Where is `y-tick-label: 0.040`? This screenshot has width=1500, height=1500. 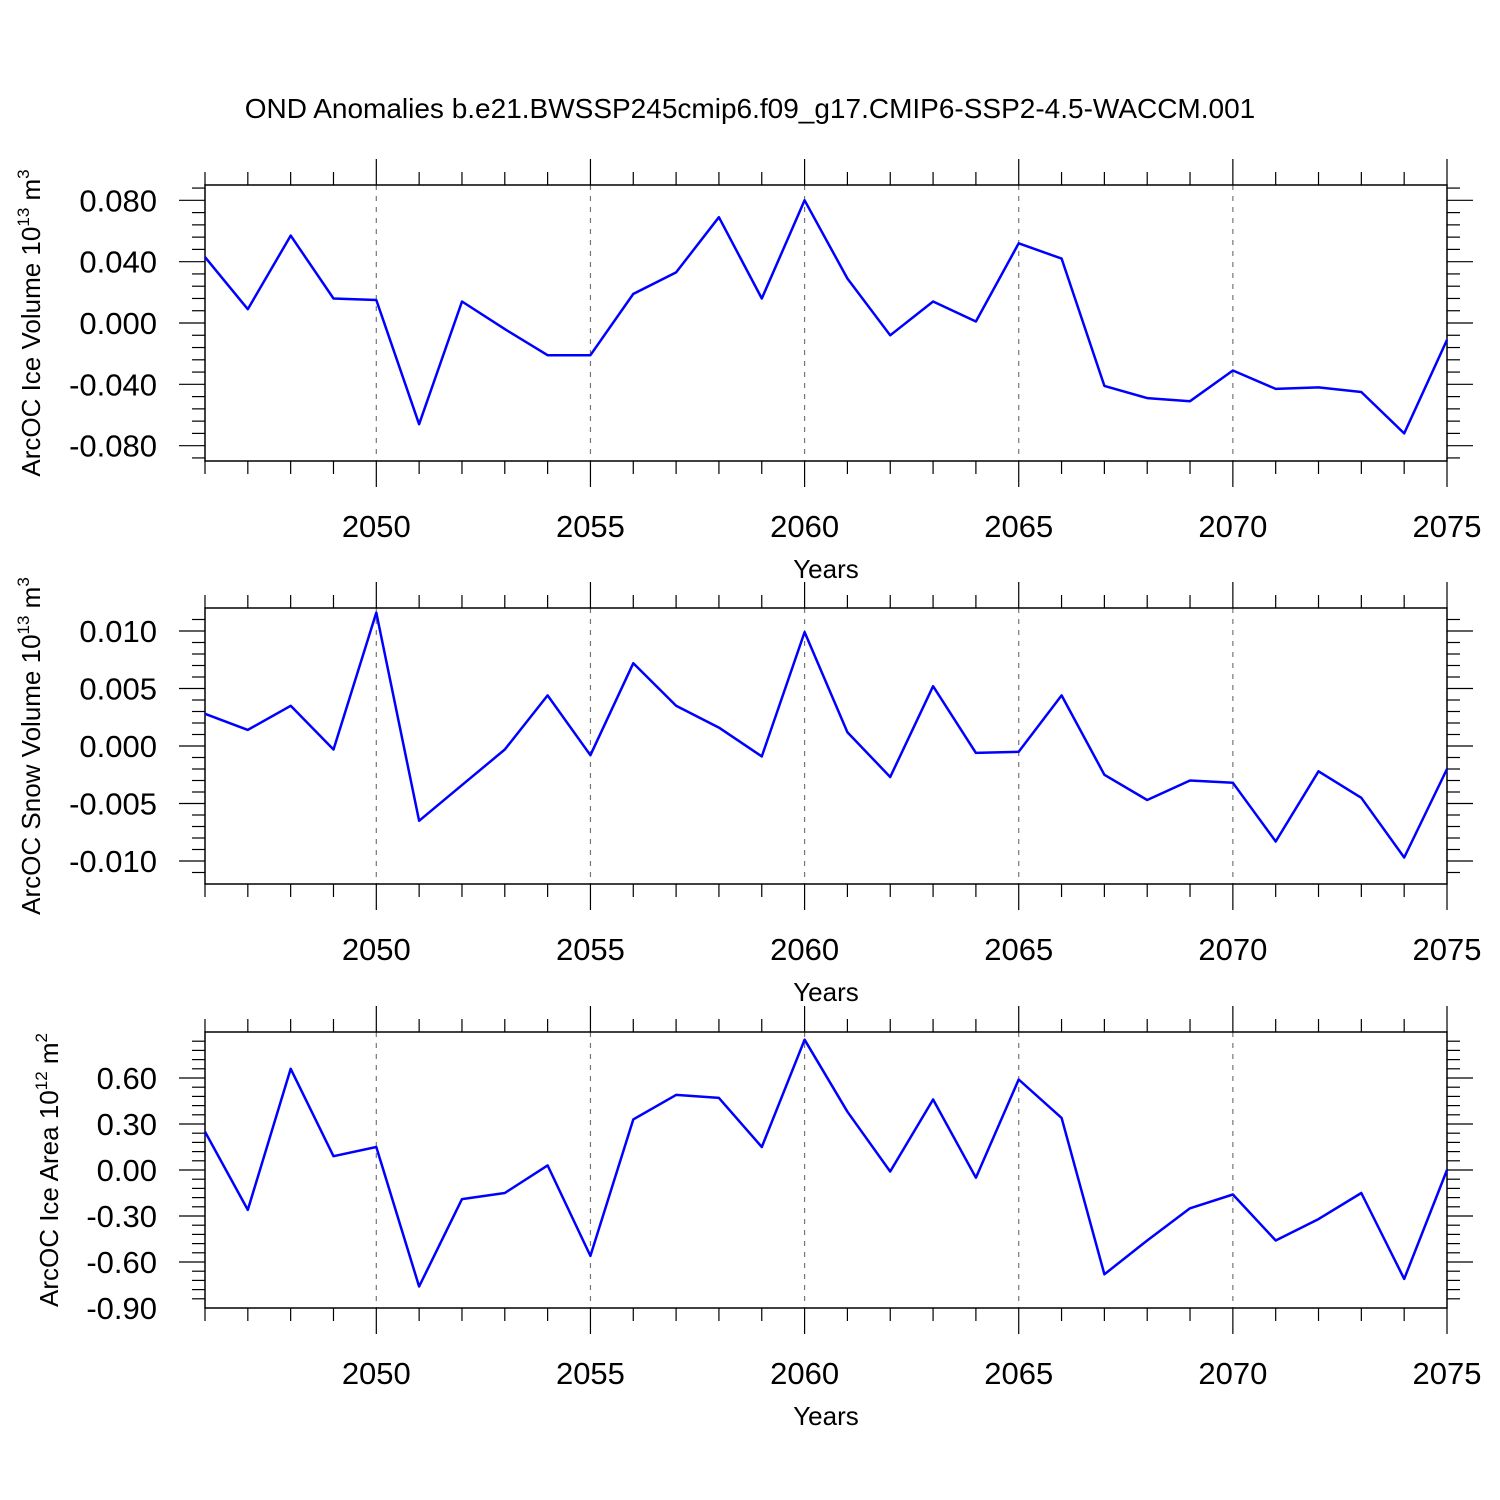 y-tick-label: 0.040 is located at coordinates (118, 262).